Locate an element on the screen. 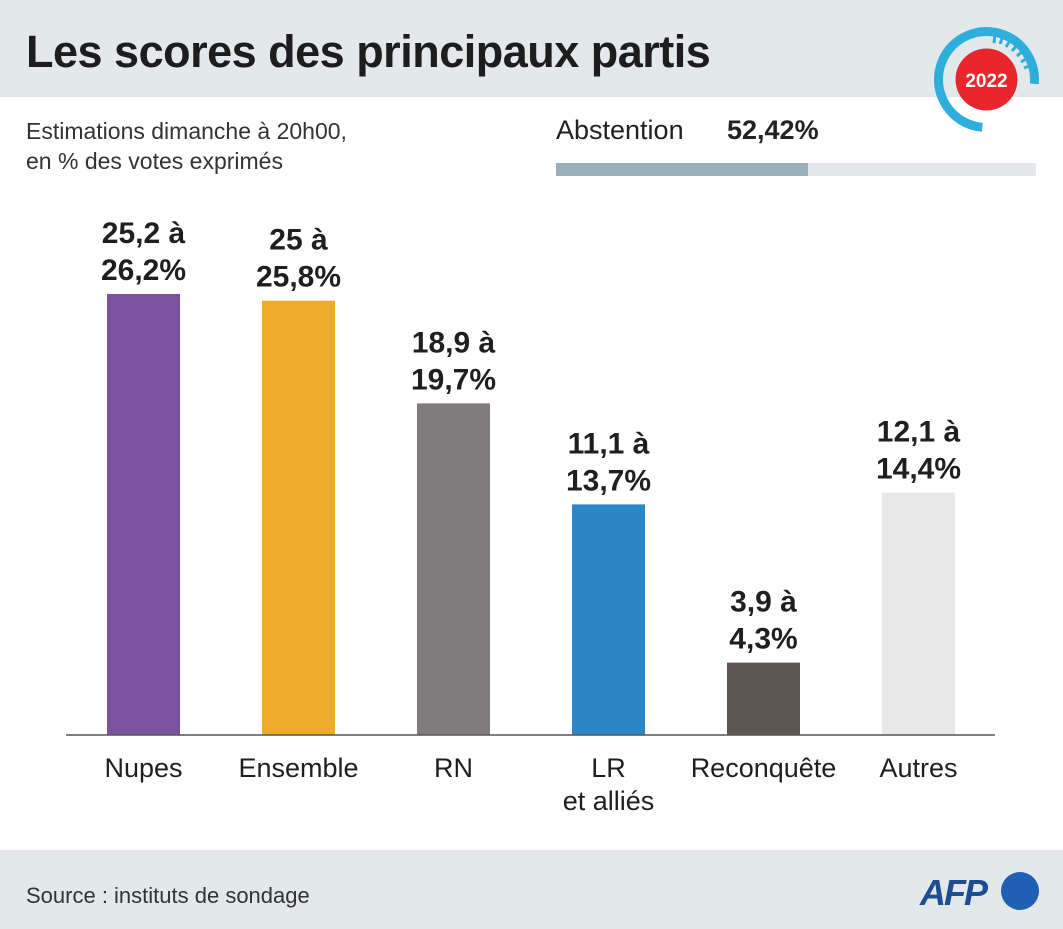 The width and height of the screenshot is (1063, 929). bar-value-label-4-1: 4,3% is located at coordinates (763, 639).